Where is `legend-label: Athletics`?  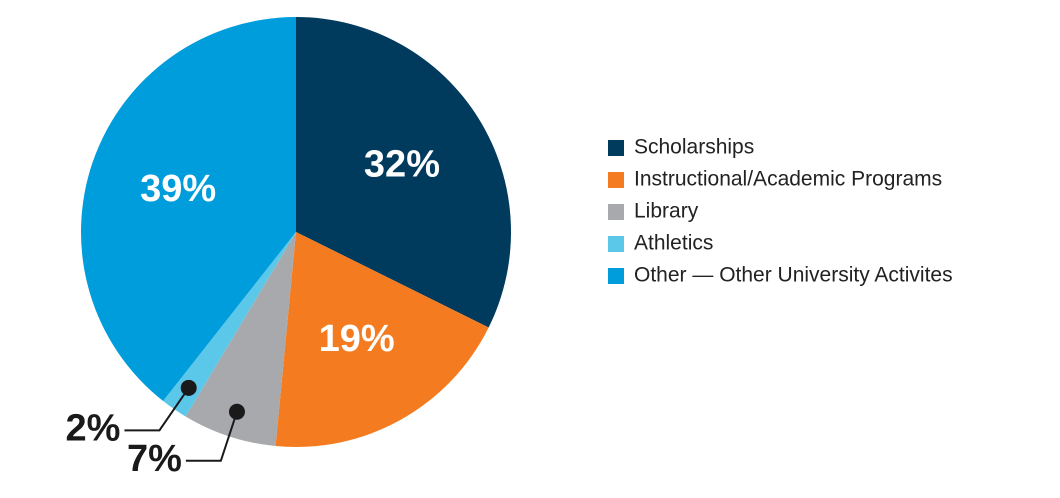
legend-label: Athletics is located at coordinates (673, 243).